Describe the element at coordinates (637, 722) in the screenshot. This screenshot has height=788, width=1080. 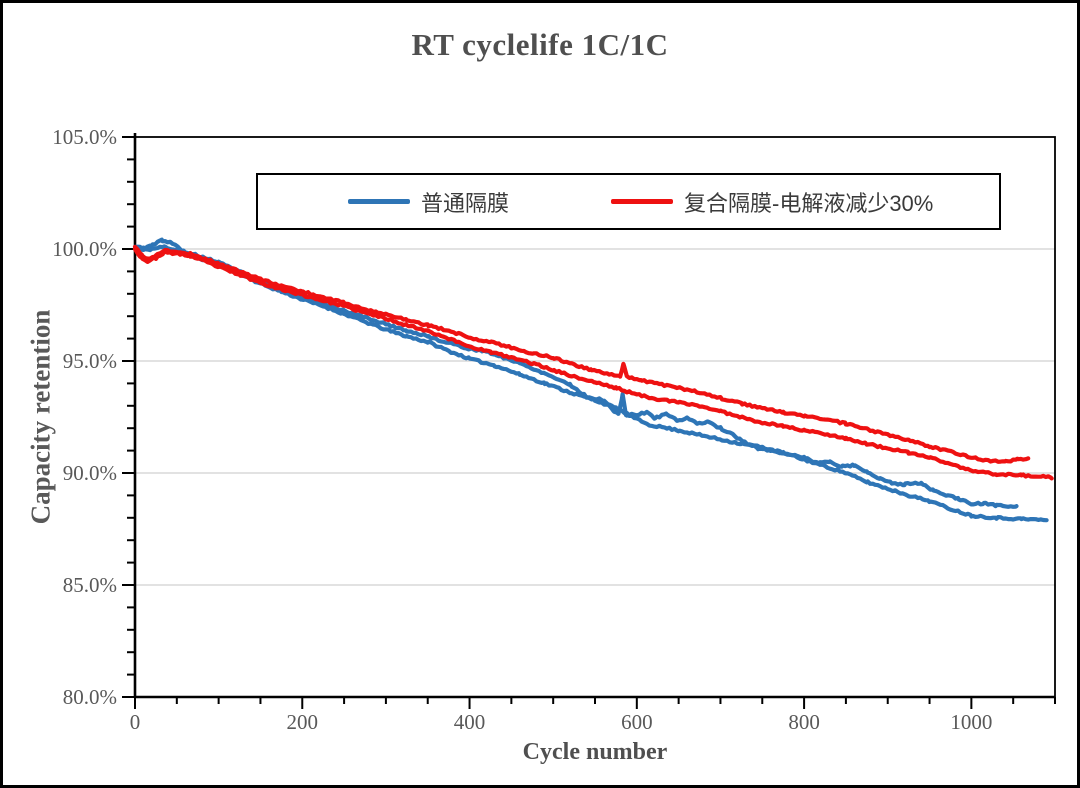
I see `x-tick-label: 600` at that location.